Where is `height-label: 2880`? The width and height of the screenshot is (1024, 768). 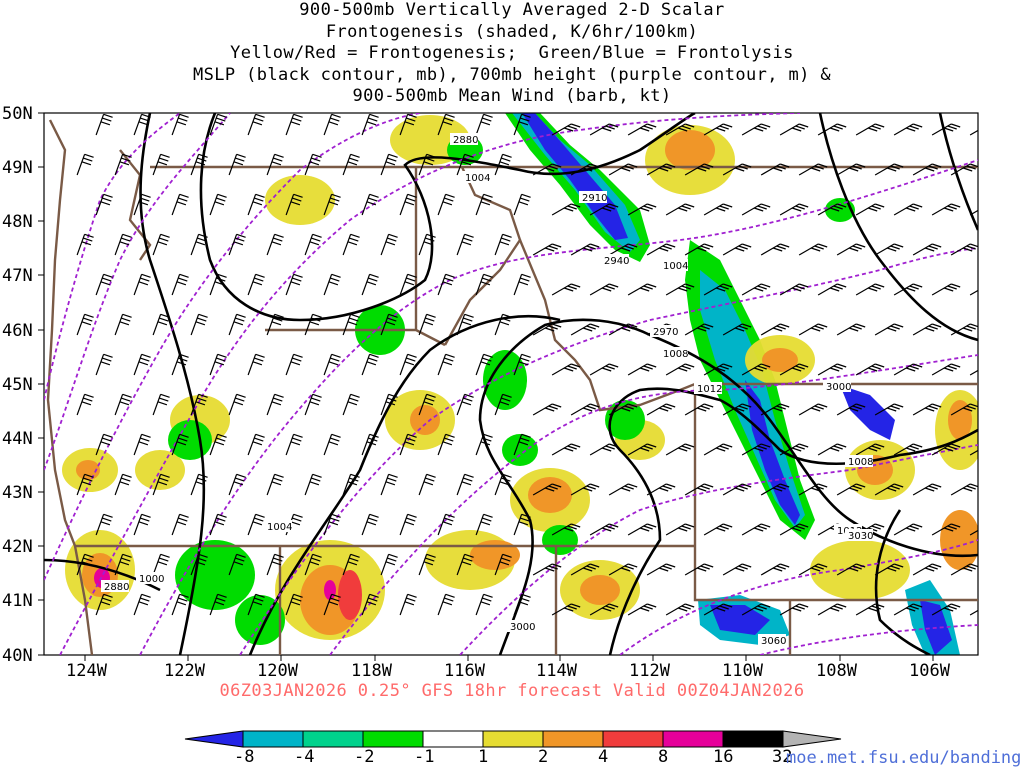 height-label: 2880 is located at coordinates (115, 586).